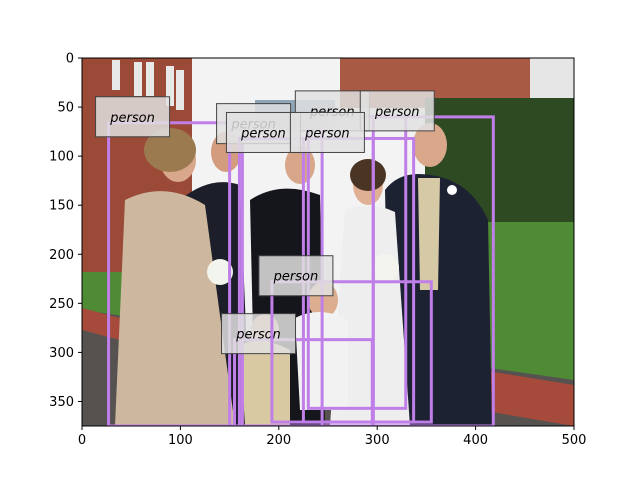  Describe the element at coordinates (377, 440) in the screenshot. I see `x-tick-label: 300` at that location.